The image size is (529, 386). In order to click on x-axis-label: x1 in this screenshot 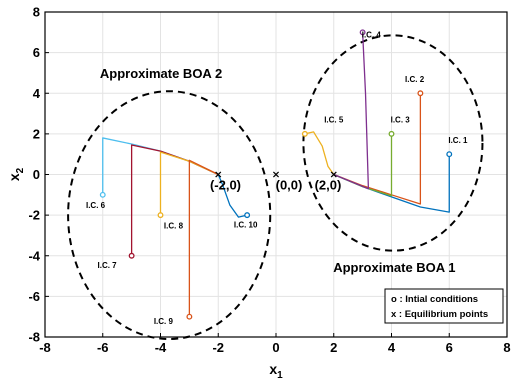, I will do `click(276, 371)`.